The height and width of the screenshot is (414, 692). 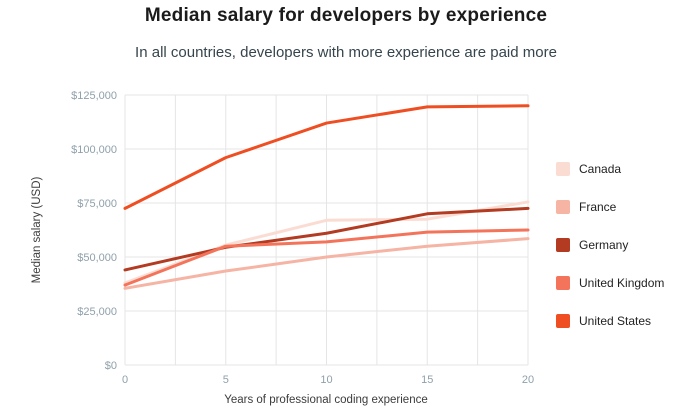 I want to click on x-tick-label: 10, so click(x=326, y=380).